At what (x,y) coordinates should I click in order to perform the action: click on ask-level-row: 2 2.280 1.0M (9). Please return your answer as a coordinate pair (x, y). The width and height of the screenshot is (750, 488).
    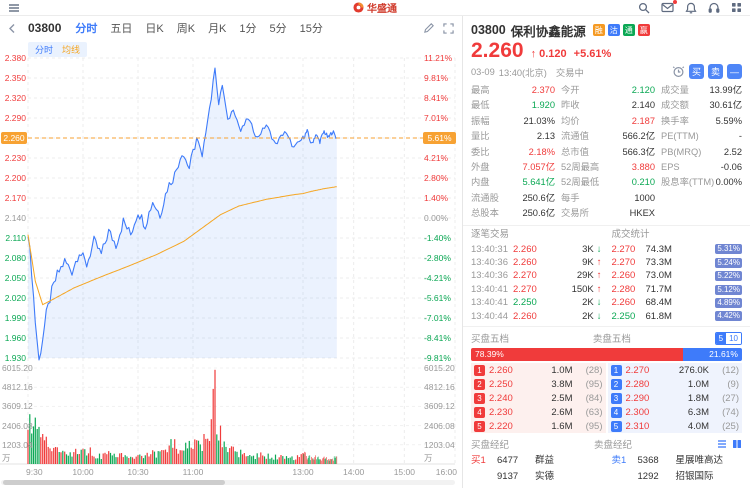
    Looking at the image, I should click on (674, 384).